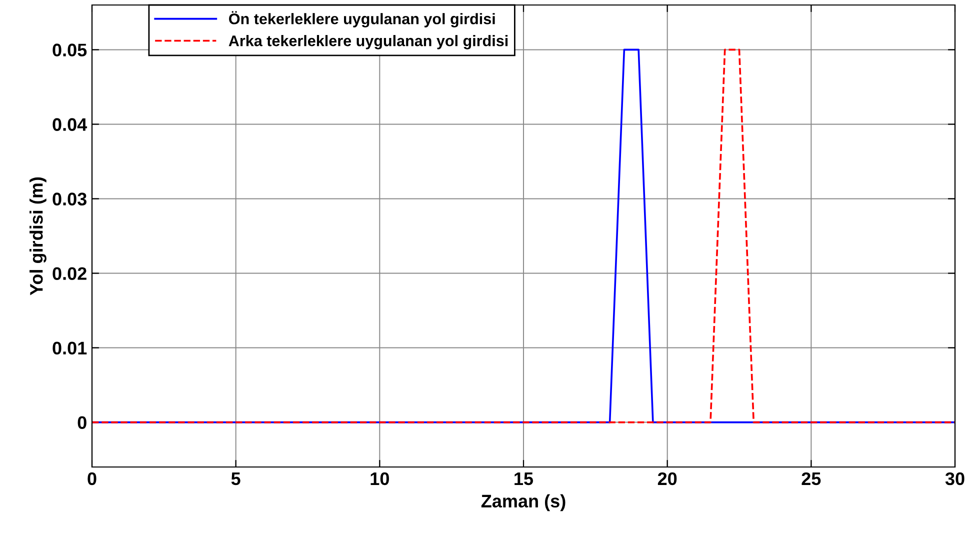 The width and height of the screenshot is (974, 539). Describe the element at coordinates (235, 479) in the screenshot. I see `x-tick-label: 5` at that location.